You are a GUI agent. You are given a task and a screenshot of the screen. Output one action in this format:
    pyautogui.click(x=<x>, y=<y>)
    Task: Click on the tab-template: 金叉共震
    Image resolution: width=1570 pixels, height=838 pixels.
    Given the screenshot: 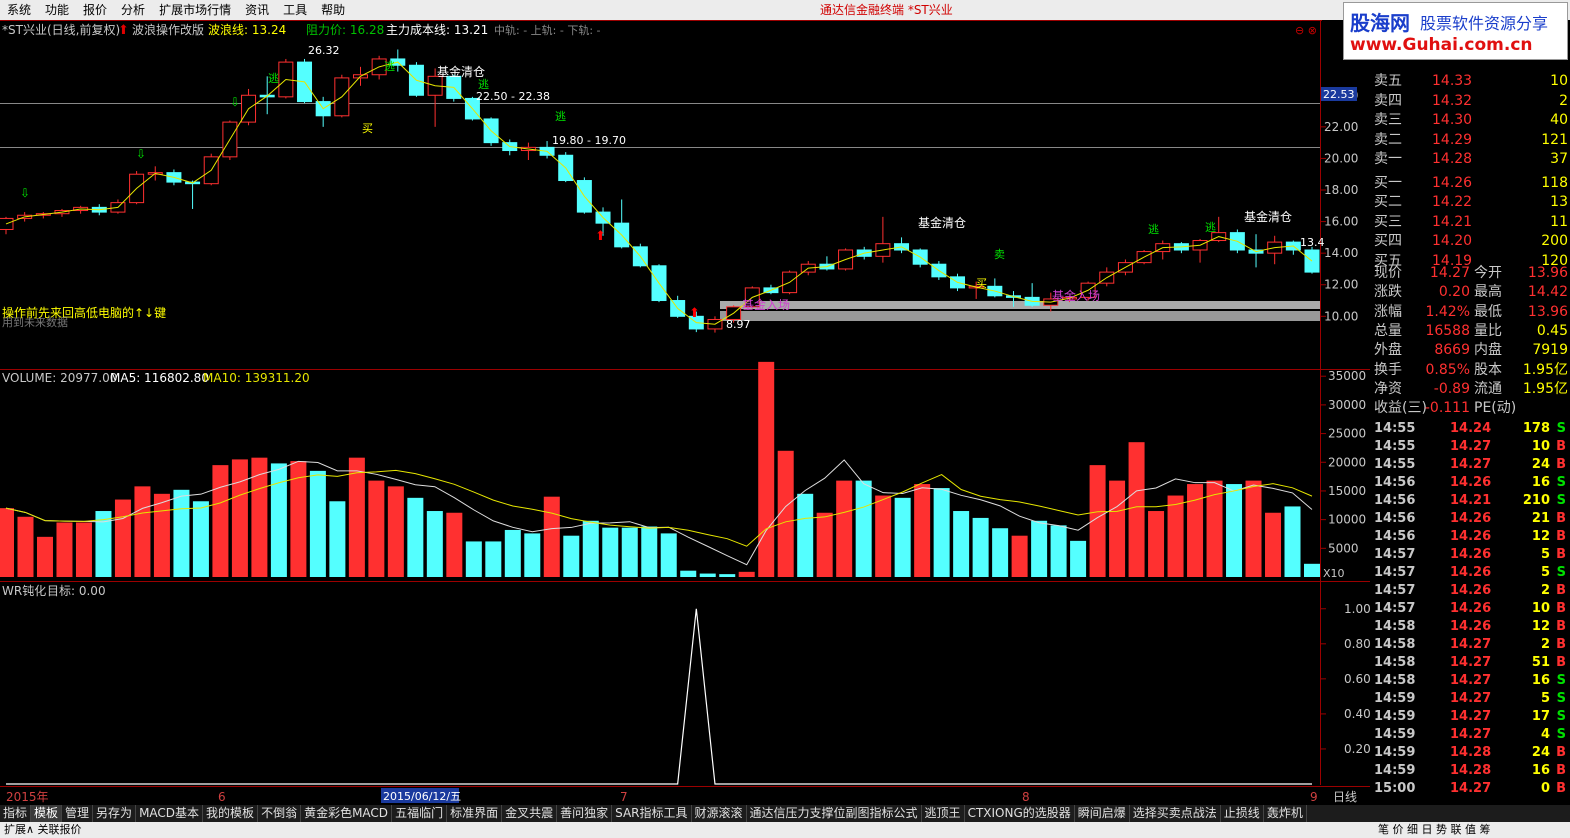 What is the action you would take?
    pyautogui.click(x=530, y=813)
    